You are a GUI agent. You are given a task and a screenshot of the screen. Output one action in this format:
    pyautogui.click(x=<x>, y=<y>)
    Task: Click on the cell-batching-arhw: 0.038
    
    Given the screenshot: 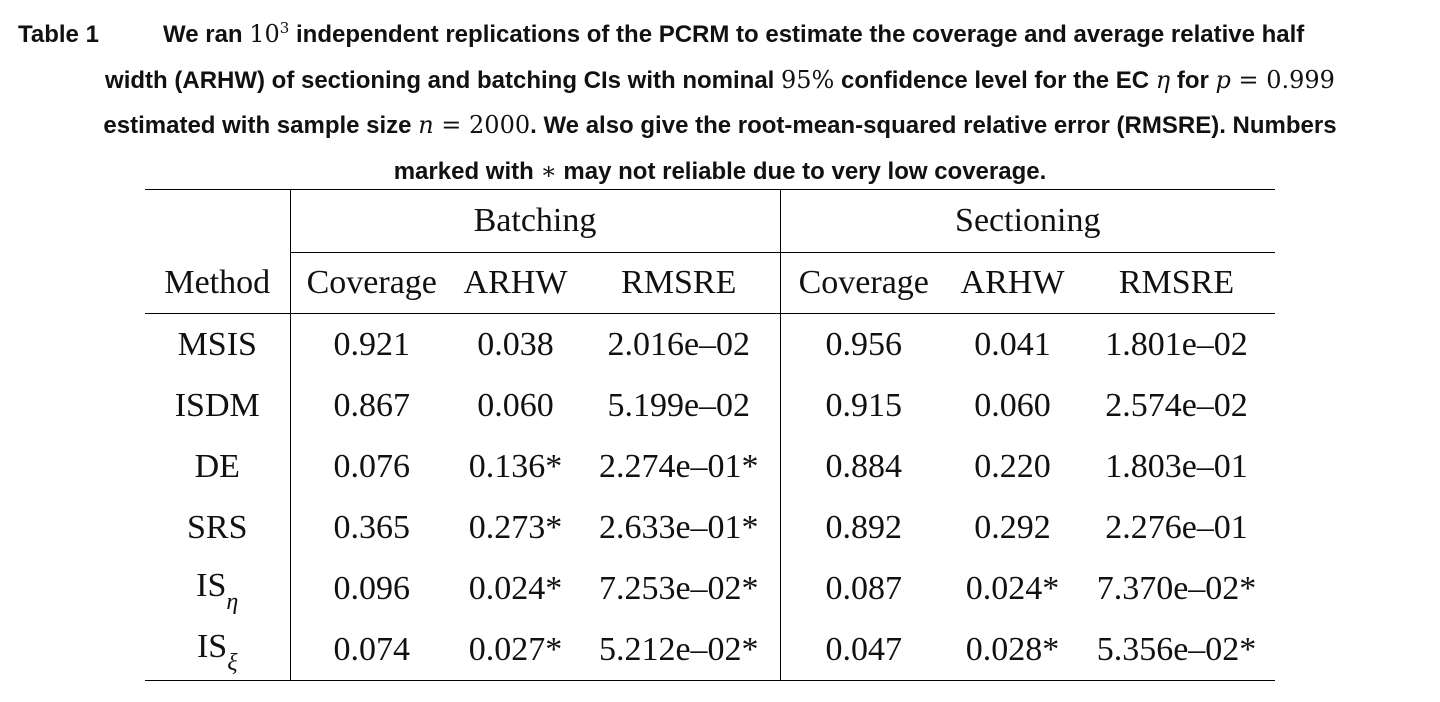 What is the action you would take?
    pyautogui.click(x=515, y=344)
    